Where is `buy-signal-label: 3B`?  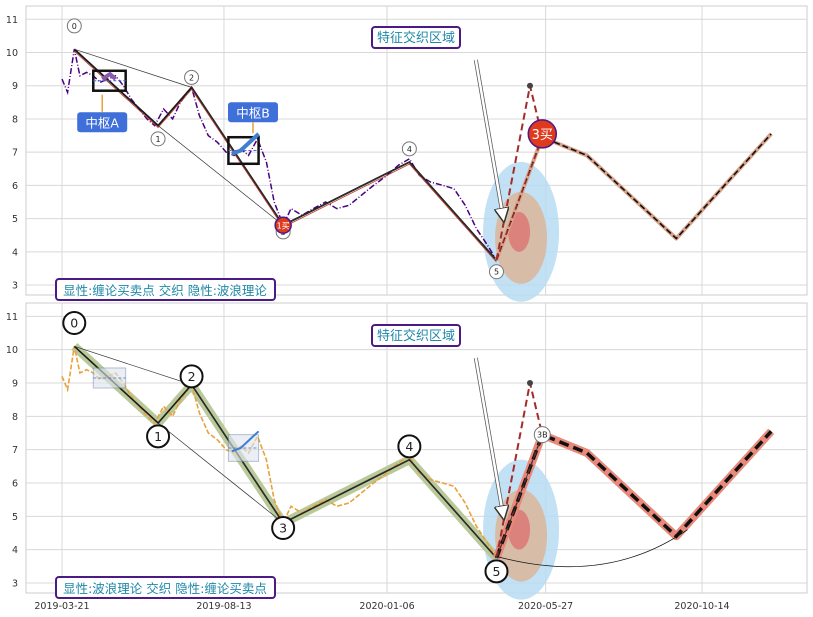
buy-signal-label: 3B is located at coordinates (542, 435).